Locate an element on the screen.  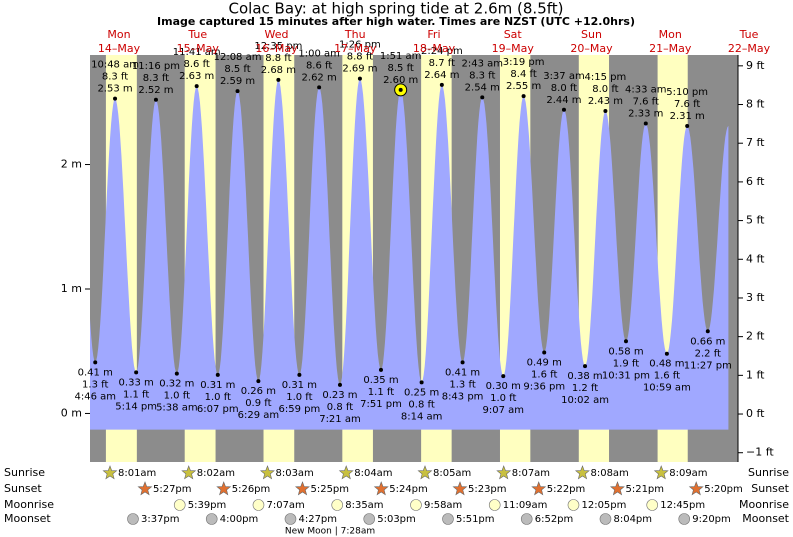
tide-label: 1.2 ft is located at coordinates (585, 388).